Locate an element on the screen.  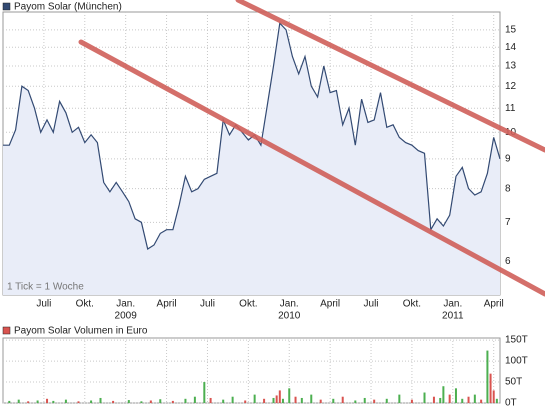
y-tick-label: 11 is located at coordinates (510, 108).